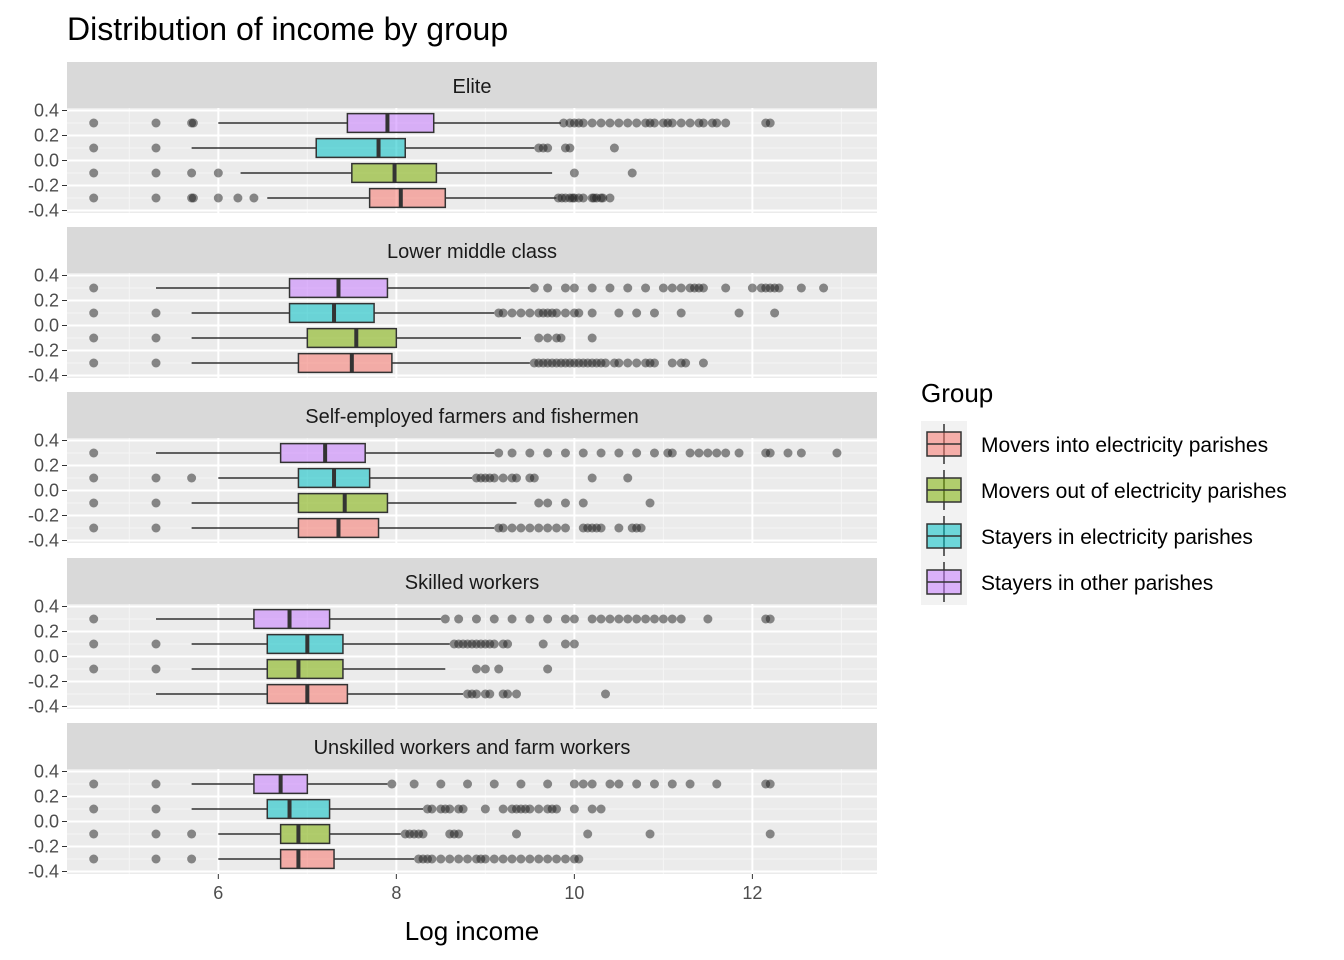 This screenshot has width=1344, height=960. Describe the element at coordinates (1067, 582) in the screenshot. I see `legend-item: Stayers in other parishes` at that location.